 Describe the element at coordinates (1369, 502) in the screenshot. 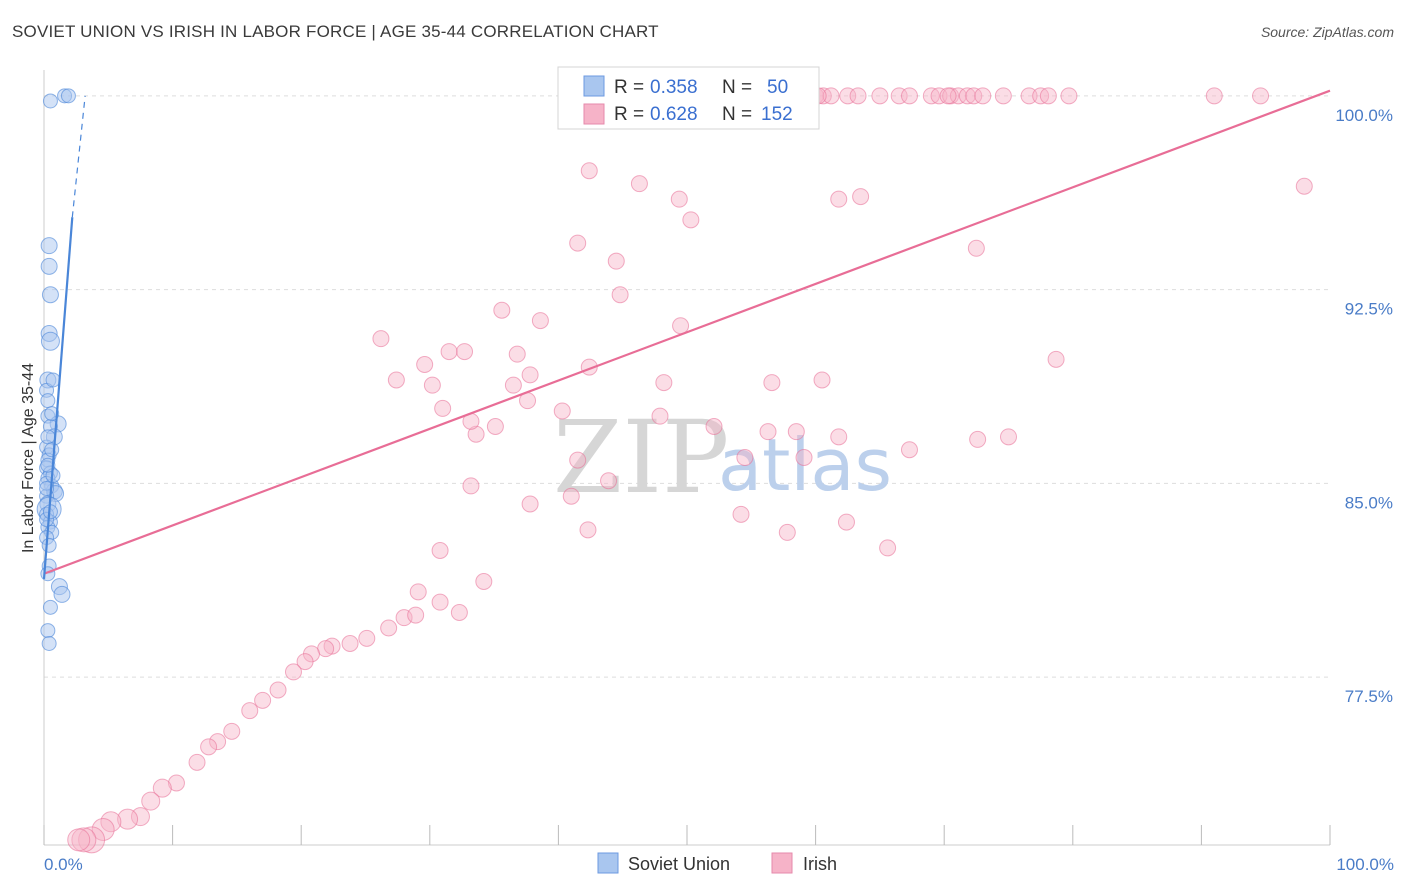

I see `y-tick-label: 85.0%` at that location.